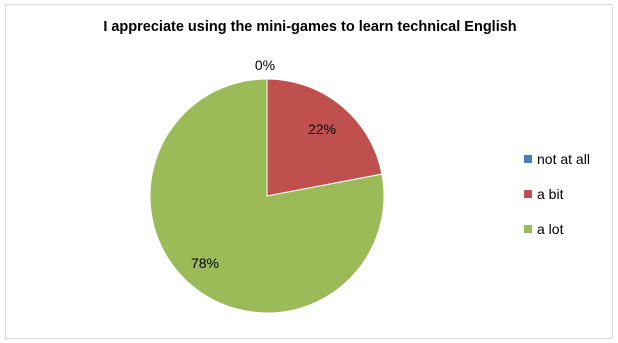 This screenshot has height=343, width=618. I want to click on data-label-not-at-all: 0%, so click(265, 65).